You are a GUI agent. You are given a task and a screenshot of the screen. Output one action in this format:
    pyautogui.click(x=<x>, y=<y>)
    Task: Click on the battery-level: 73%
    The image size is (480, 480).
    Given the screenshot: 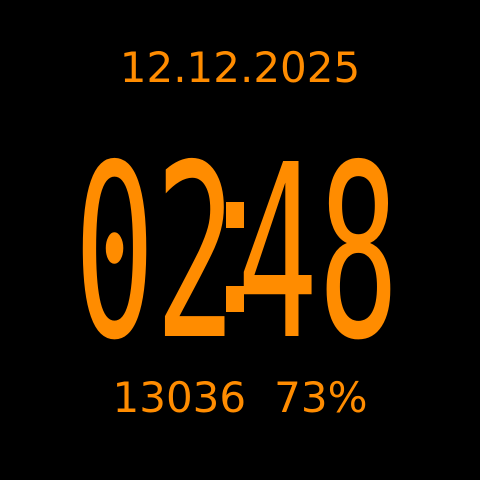 What is the action you would take?
    pyautogui.click(x=321, y=397)
    